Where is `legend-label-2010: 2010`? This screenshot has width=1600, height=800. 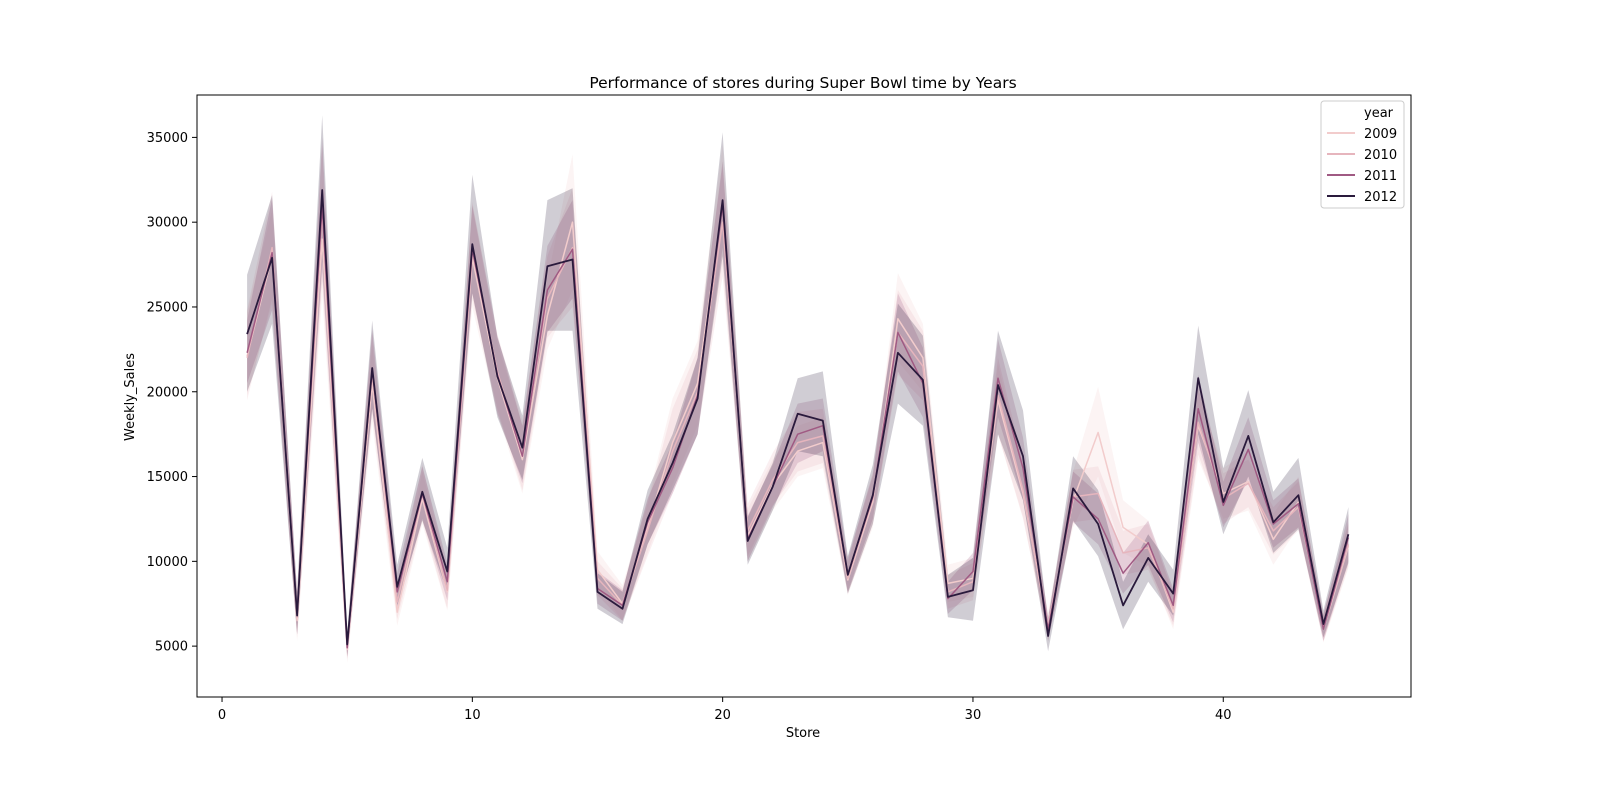 legend-label-2010: 2010 is located at coordinates (1380, 155).